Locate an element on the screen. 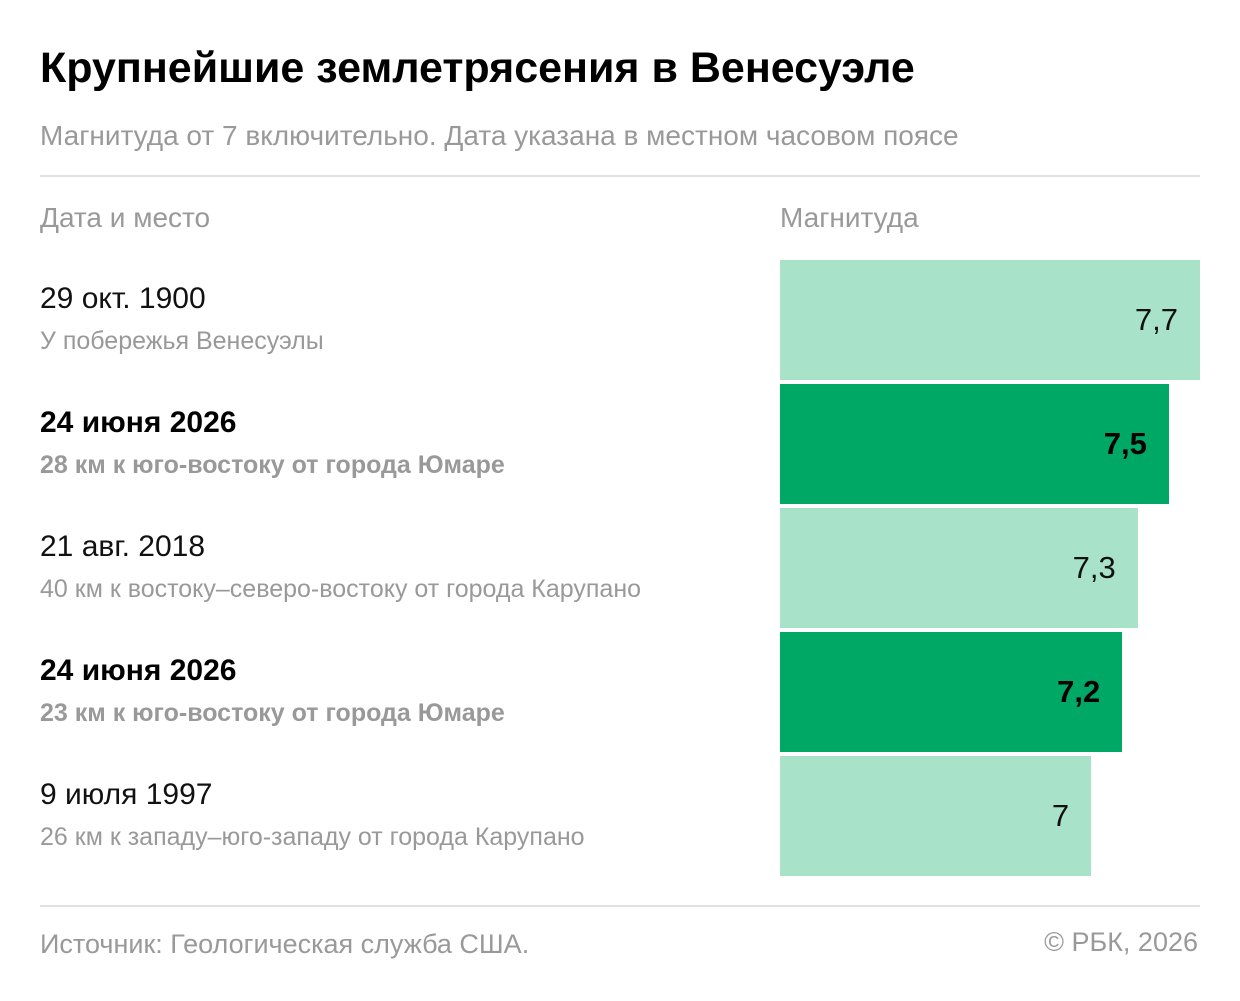  magnitude-bar: 7,3 is located at coordinates (959, 568).